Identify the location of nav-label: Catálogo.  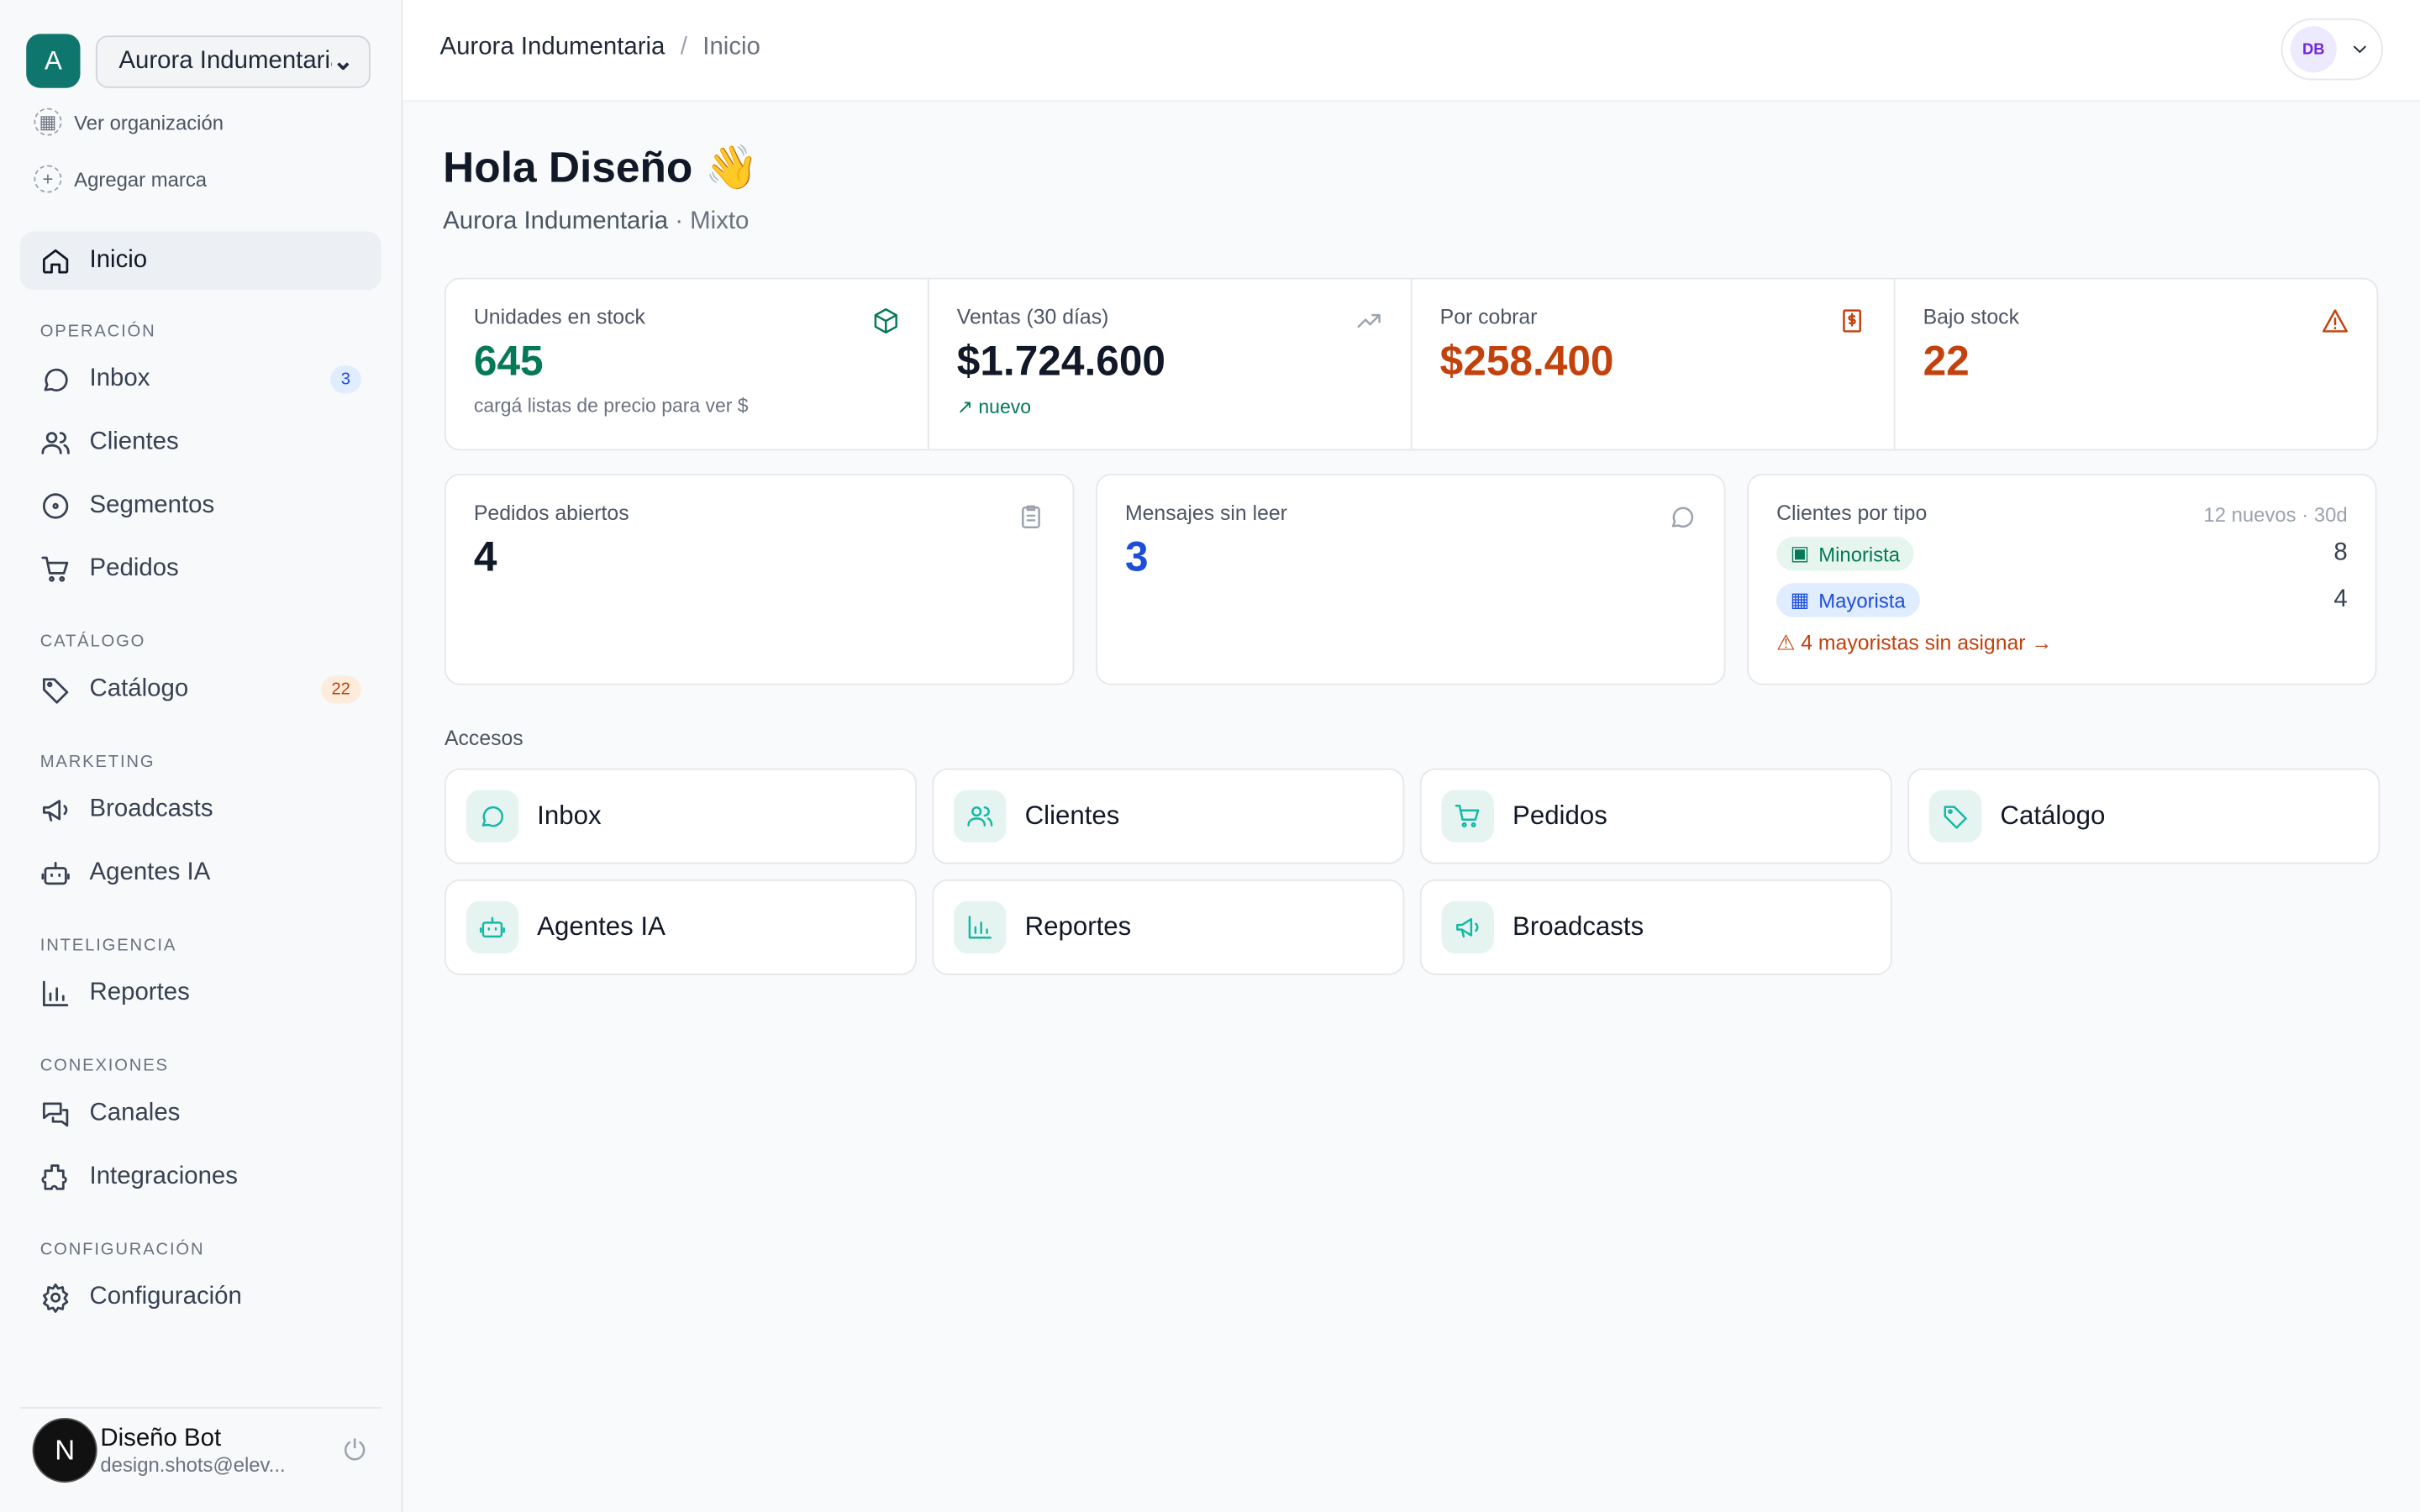
(139, 688).